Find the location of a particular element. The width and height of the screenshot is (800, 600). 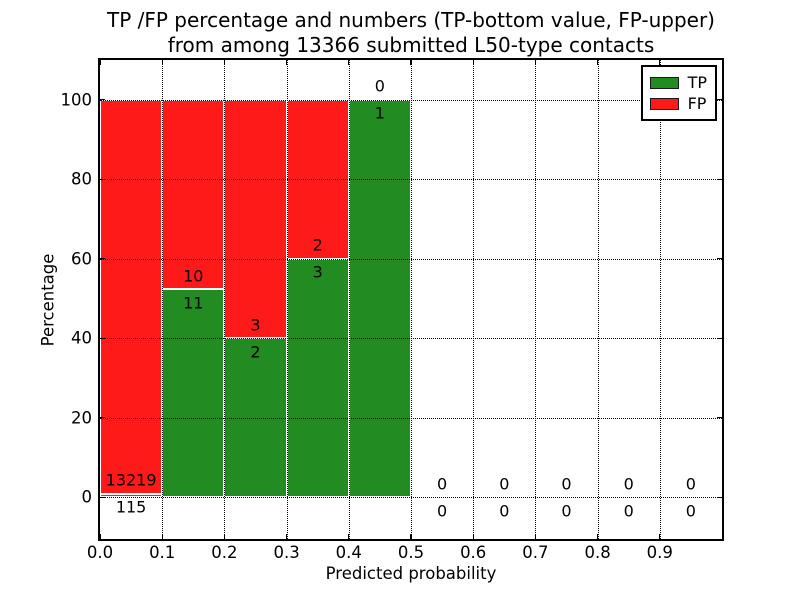

y-tick-label: 40 is located at coordinates (81, 338).